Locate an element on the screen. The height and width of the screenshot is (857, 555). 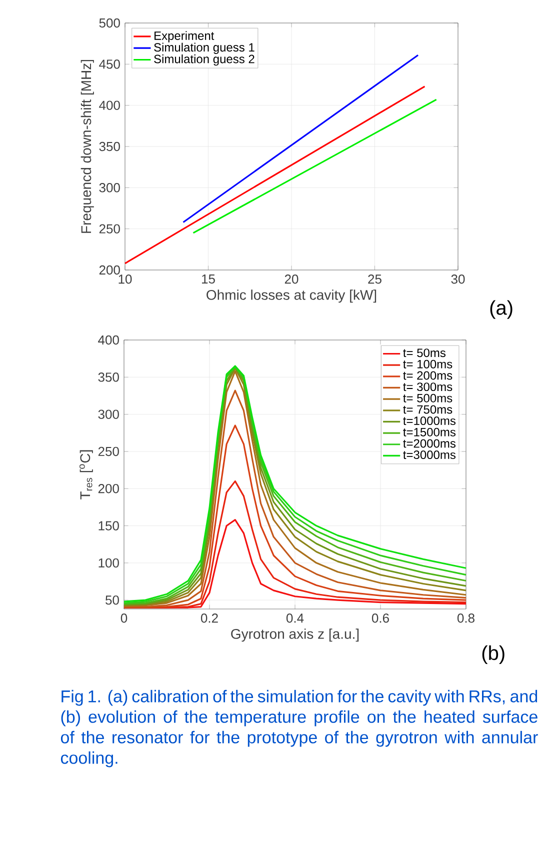
text: (a) is located at coordinates (501, 309).